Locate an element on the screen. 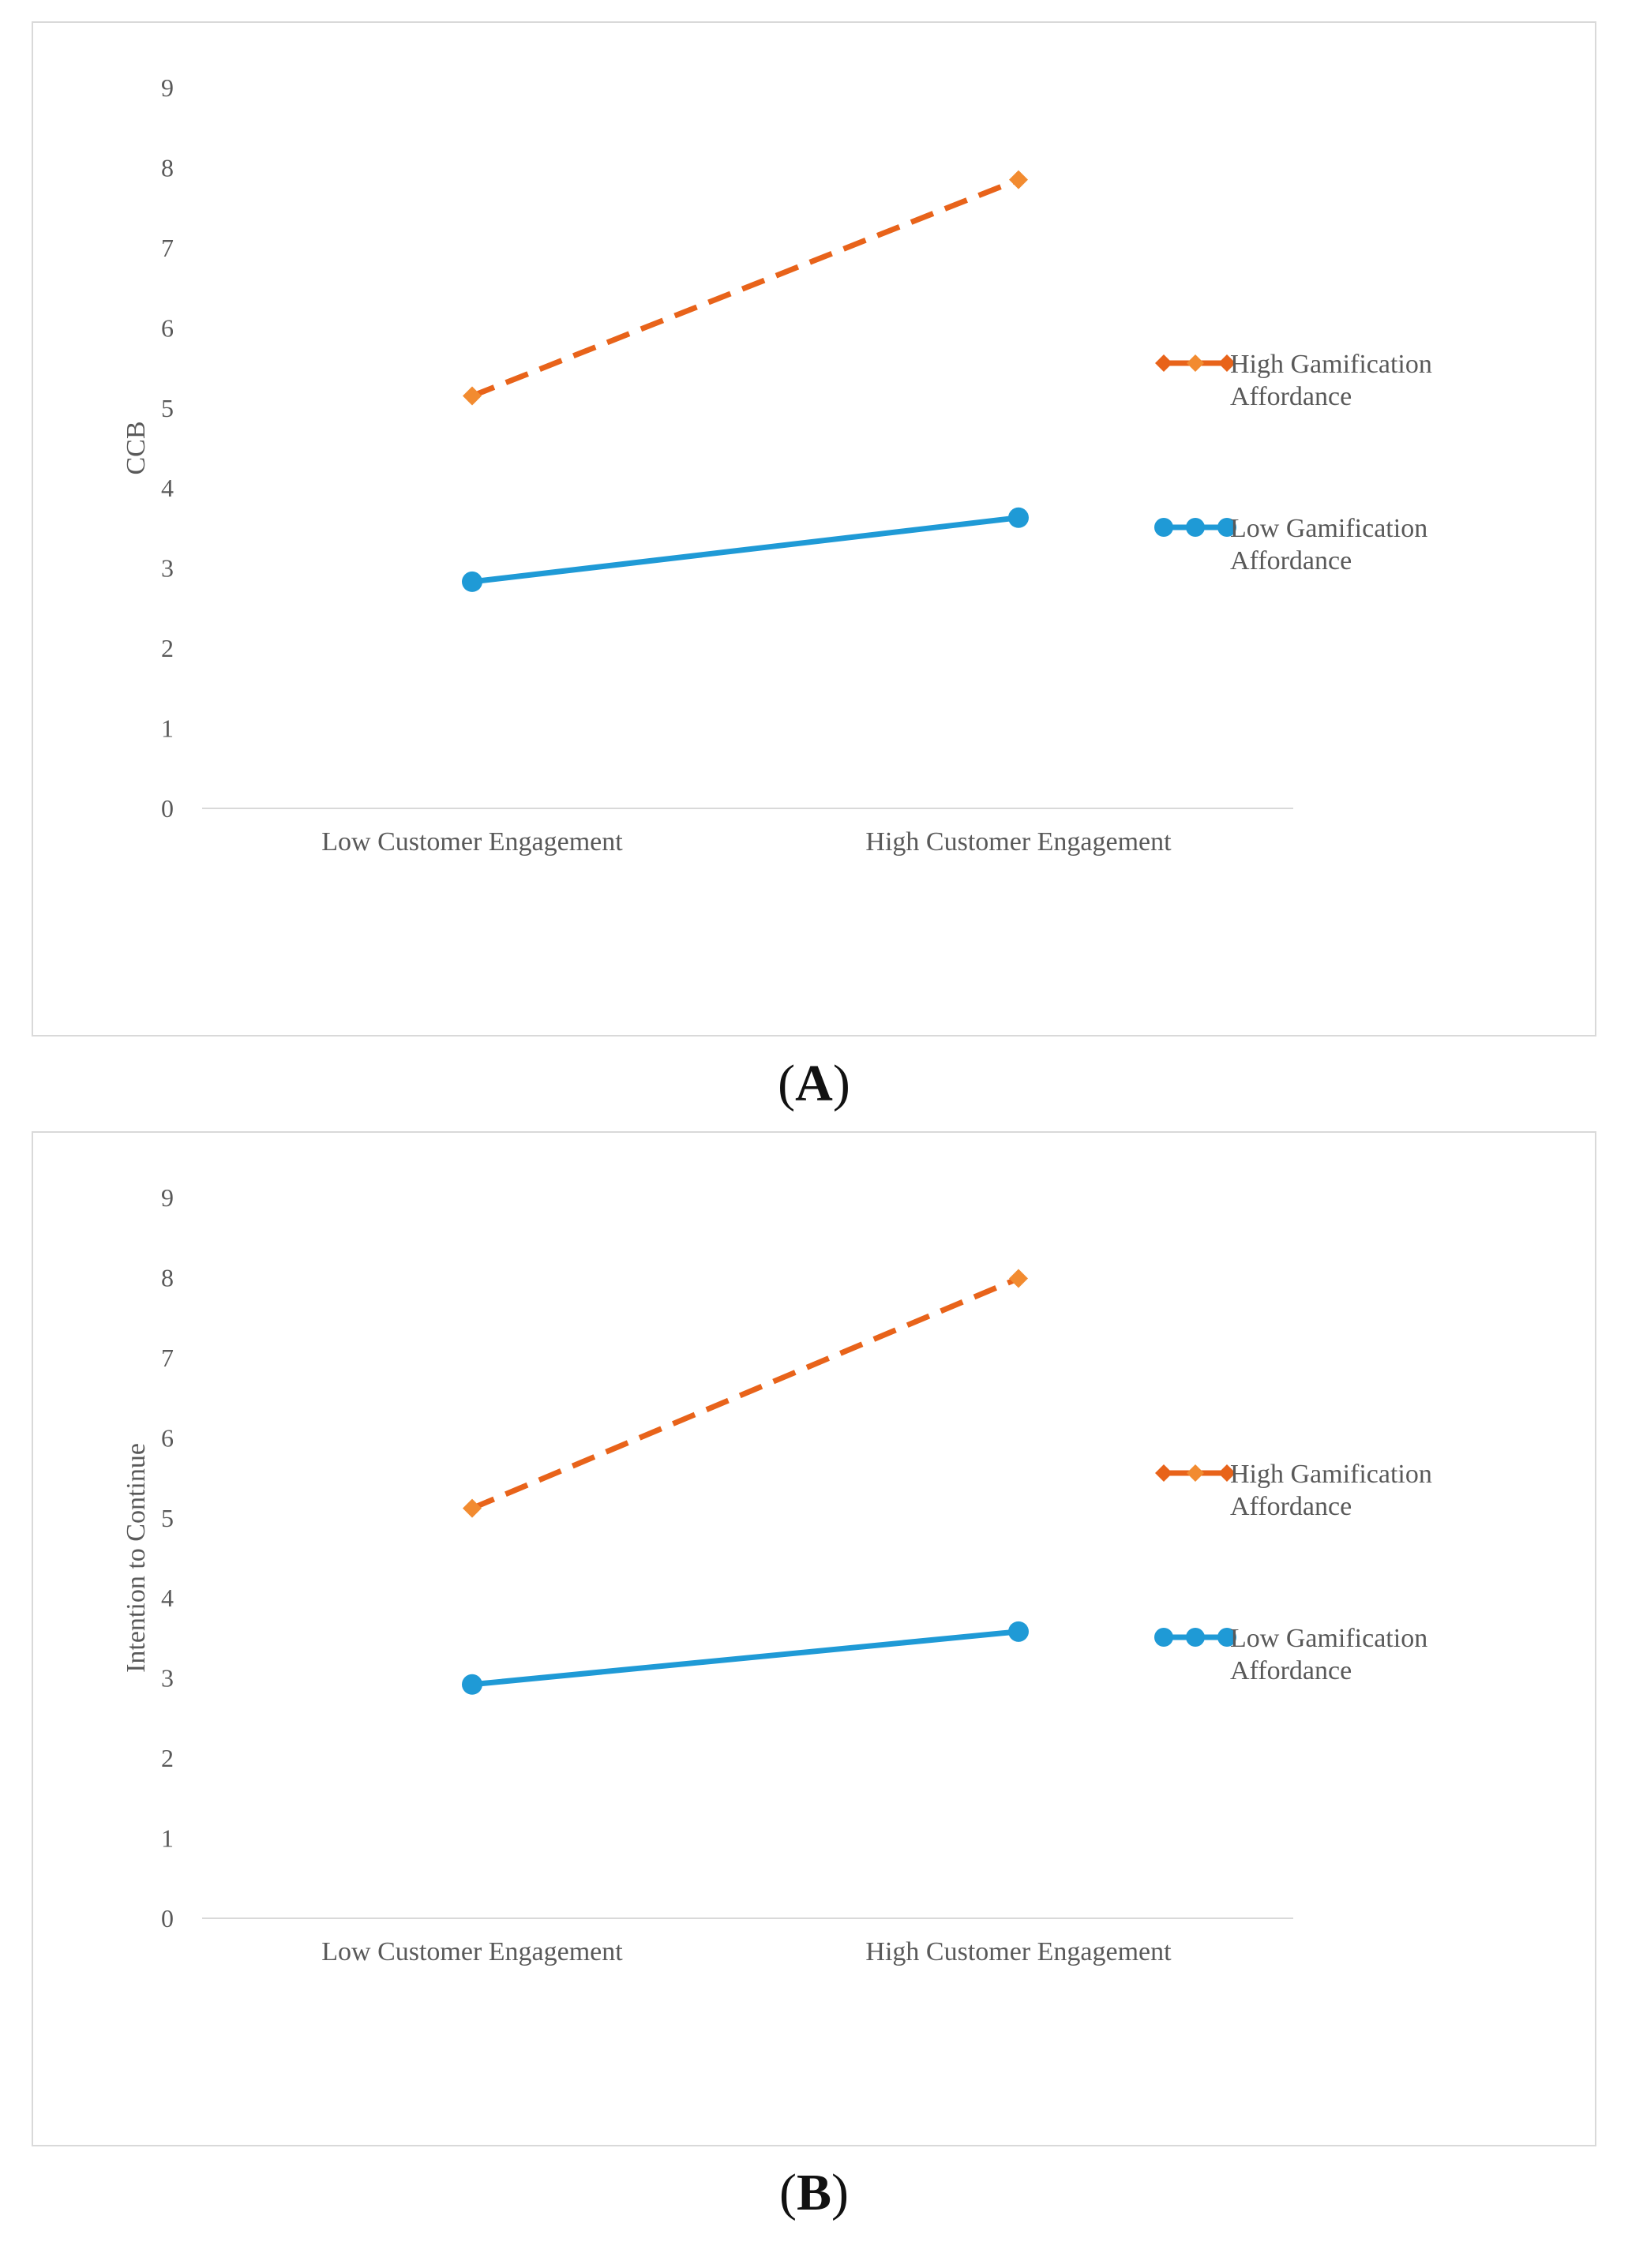  panel-label-b: (B) is located at coordinates (814, 2192).